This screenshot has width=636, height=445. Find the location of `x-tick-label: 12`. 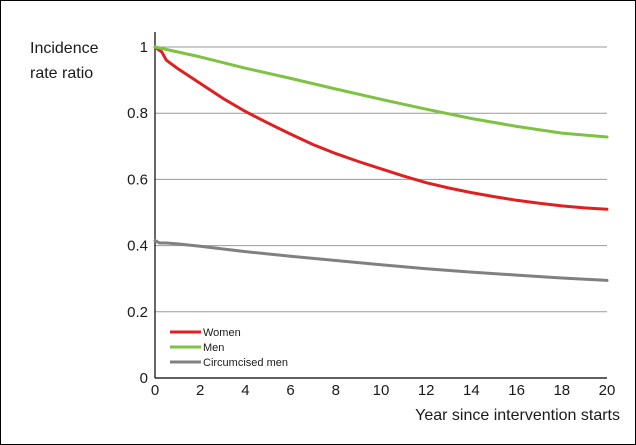

x-tick-label: 12 is located at coordinates (426, 390).